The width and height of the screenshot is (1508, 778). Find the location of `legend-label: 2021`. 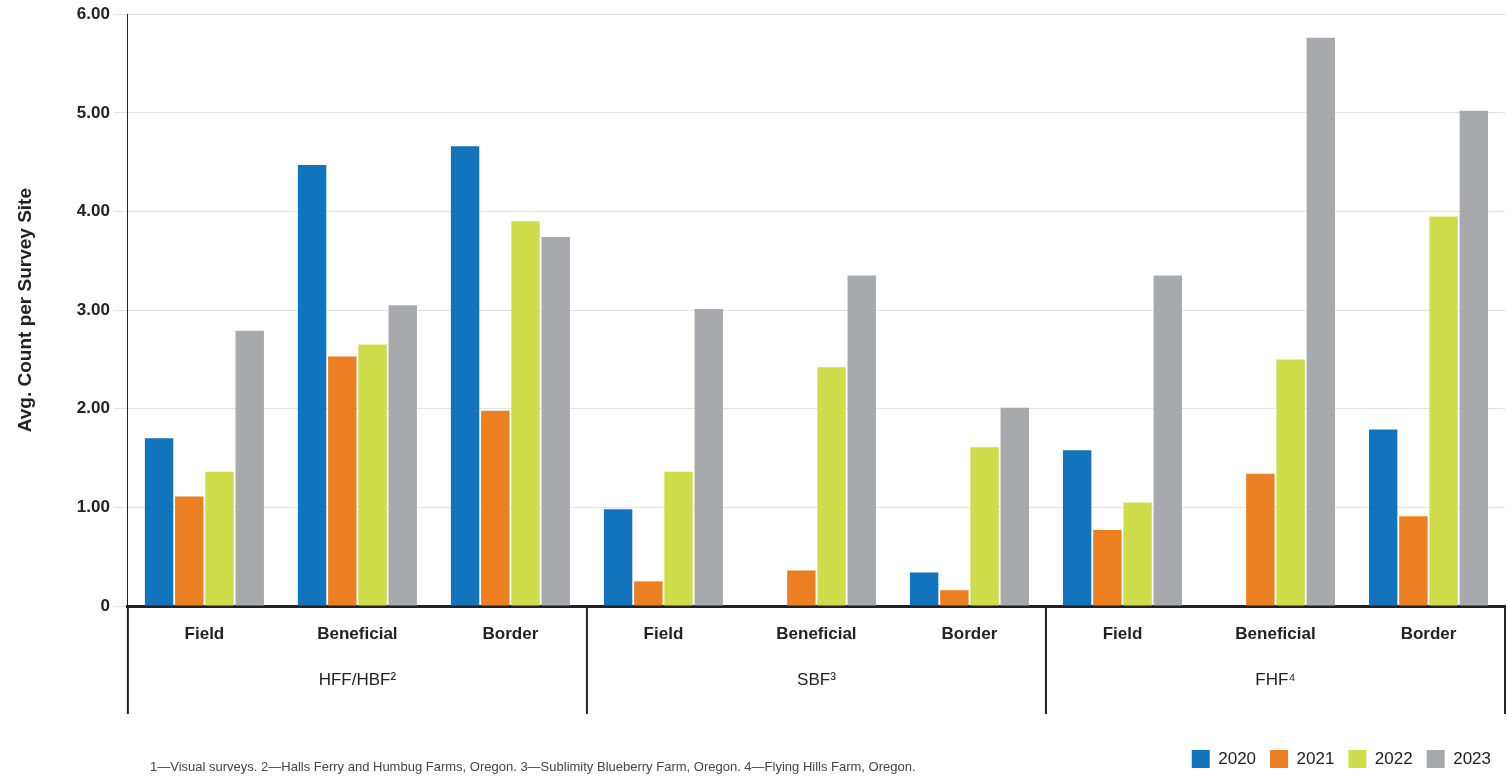

legend-label: 2021 is located at coordinates (1315, 758).